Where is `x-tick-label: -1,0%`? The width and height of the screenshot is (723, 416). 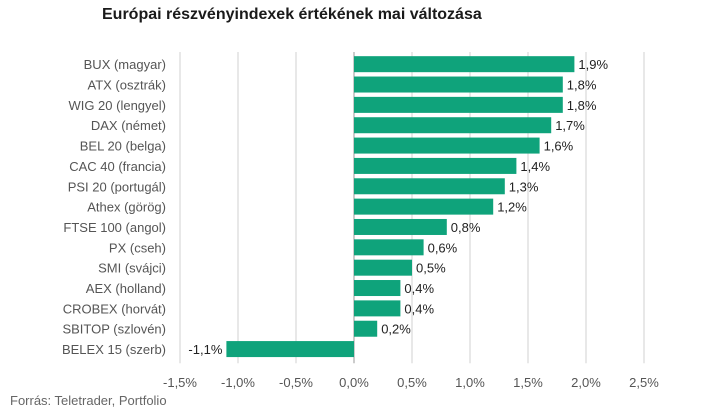
x-tick-label: -1,0% is located at coordinates (238, 382).